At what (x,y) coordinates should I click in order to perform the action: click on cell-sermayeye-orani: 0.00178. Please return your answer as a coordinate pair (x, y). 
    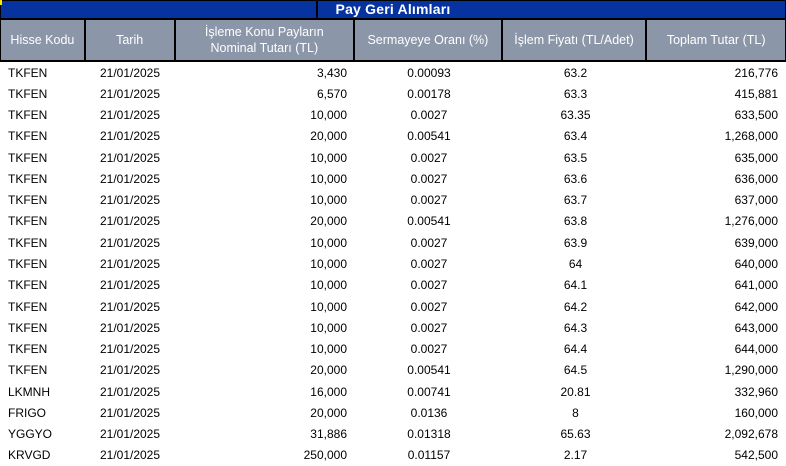
    Looking at the image, I should click on (429, 93).